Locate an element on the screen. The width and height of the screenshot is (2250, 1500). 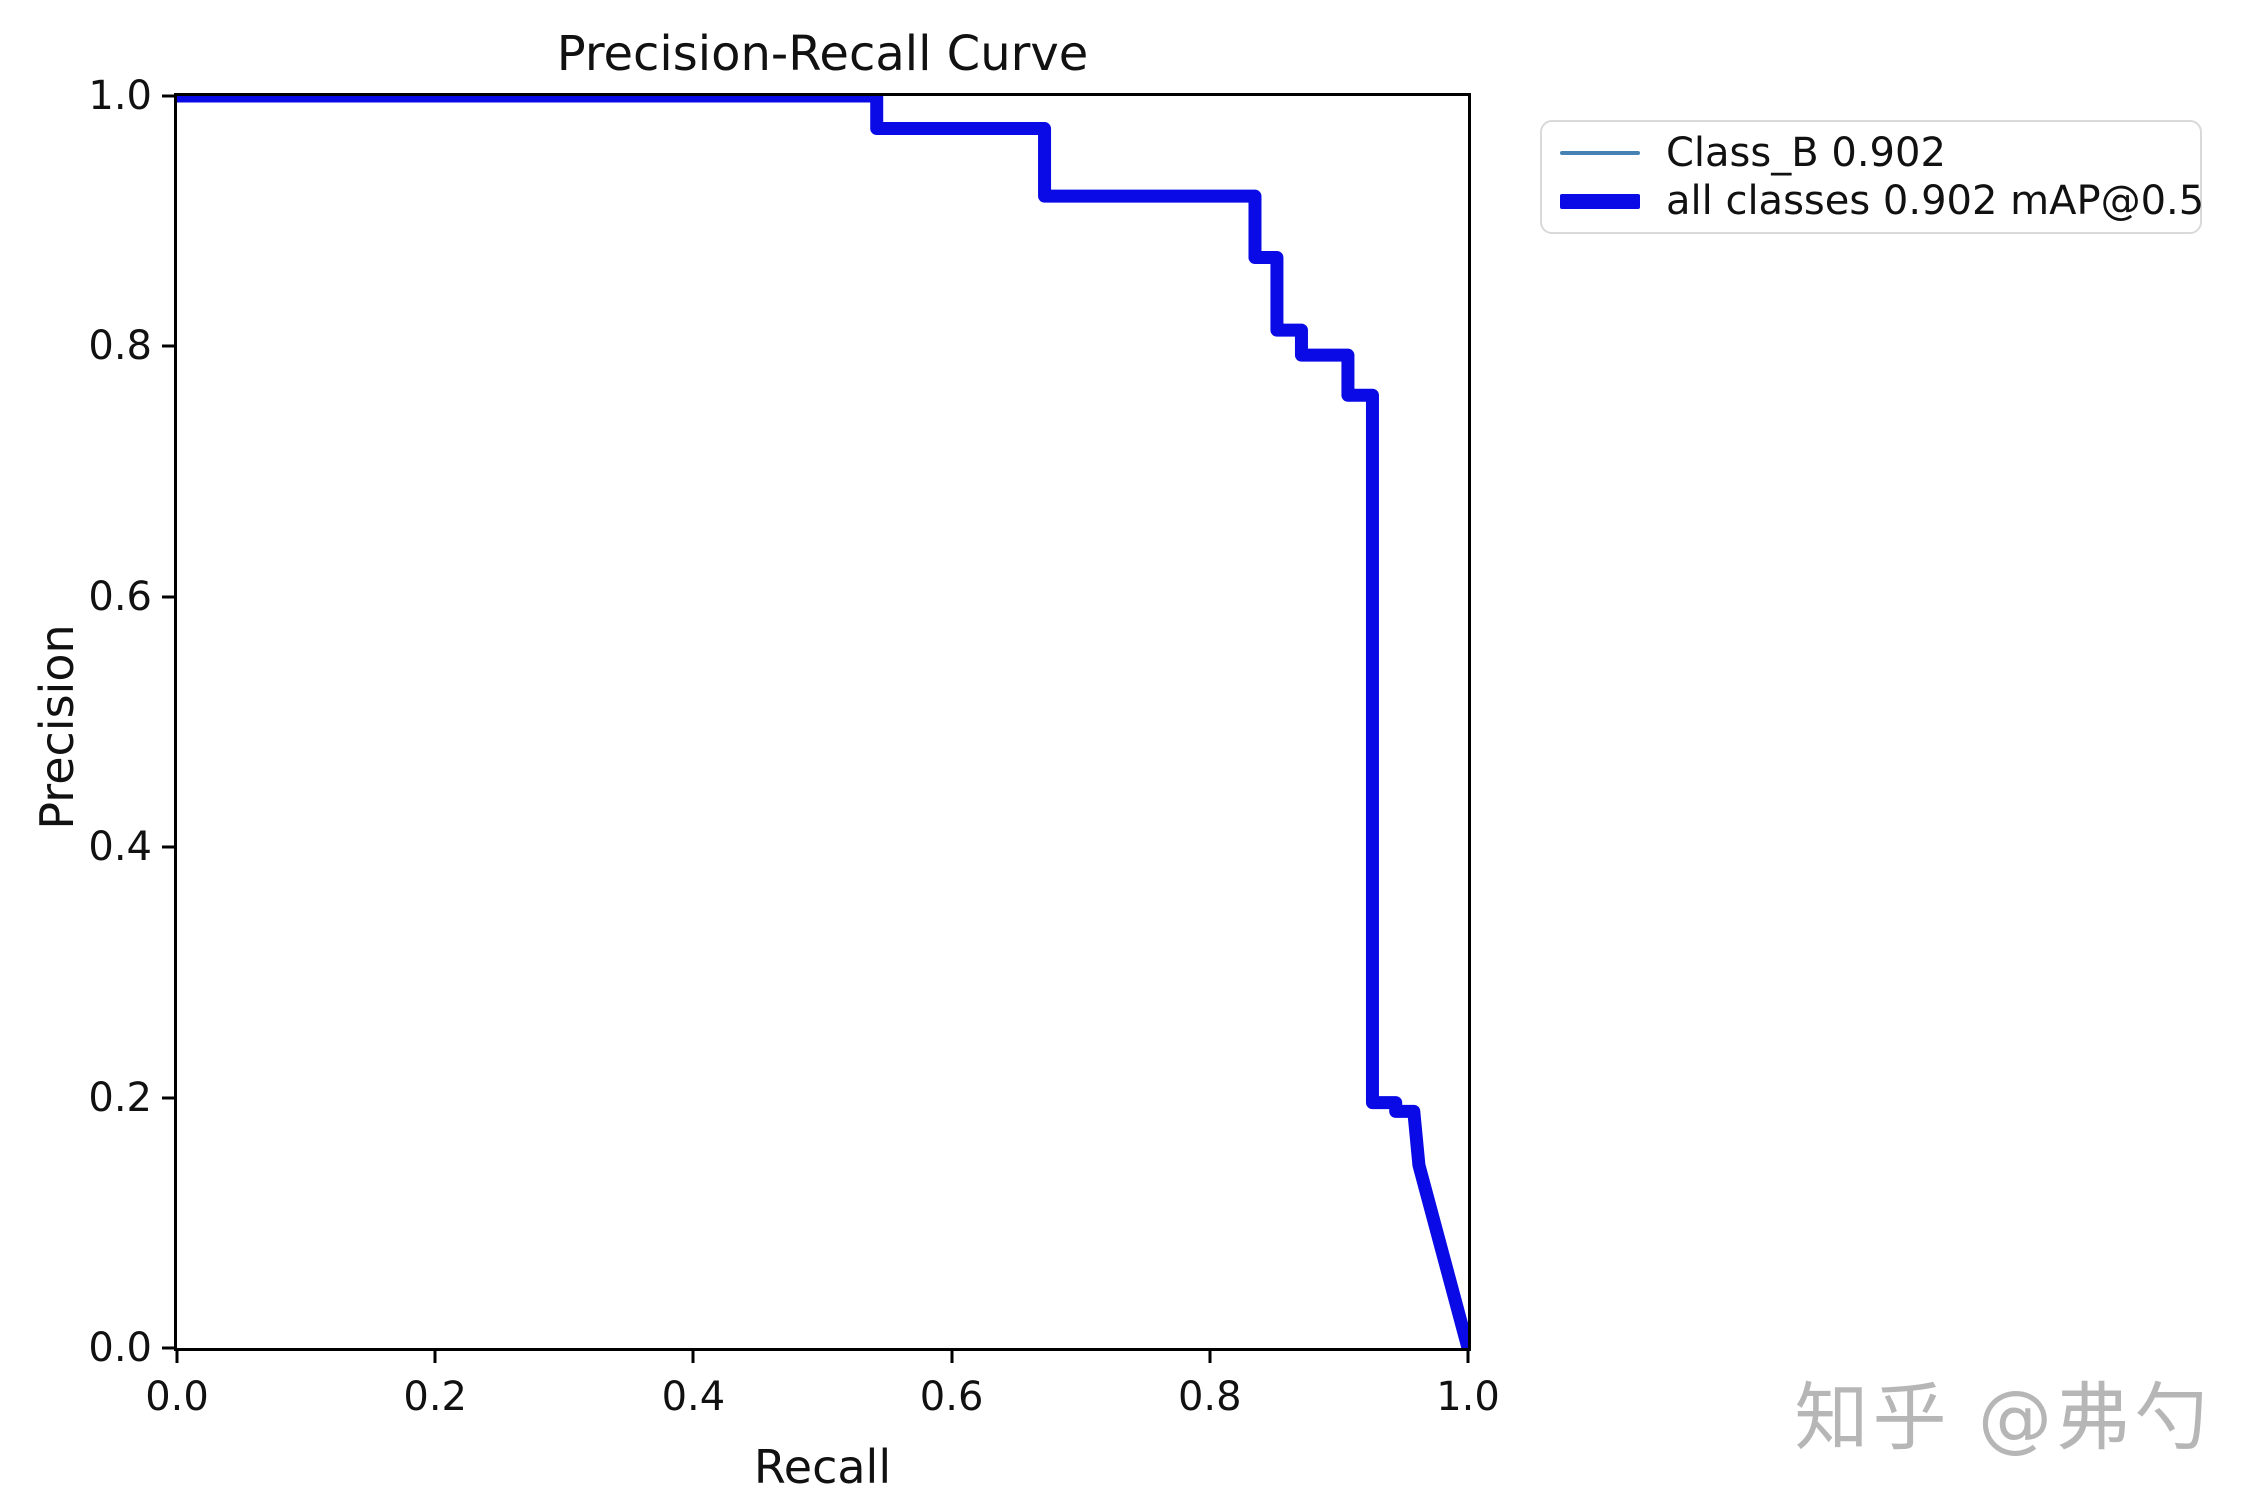
x-tick-label: 0.4 is located at coordinates (693, 1397).